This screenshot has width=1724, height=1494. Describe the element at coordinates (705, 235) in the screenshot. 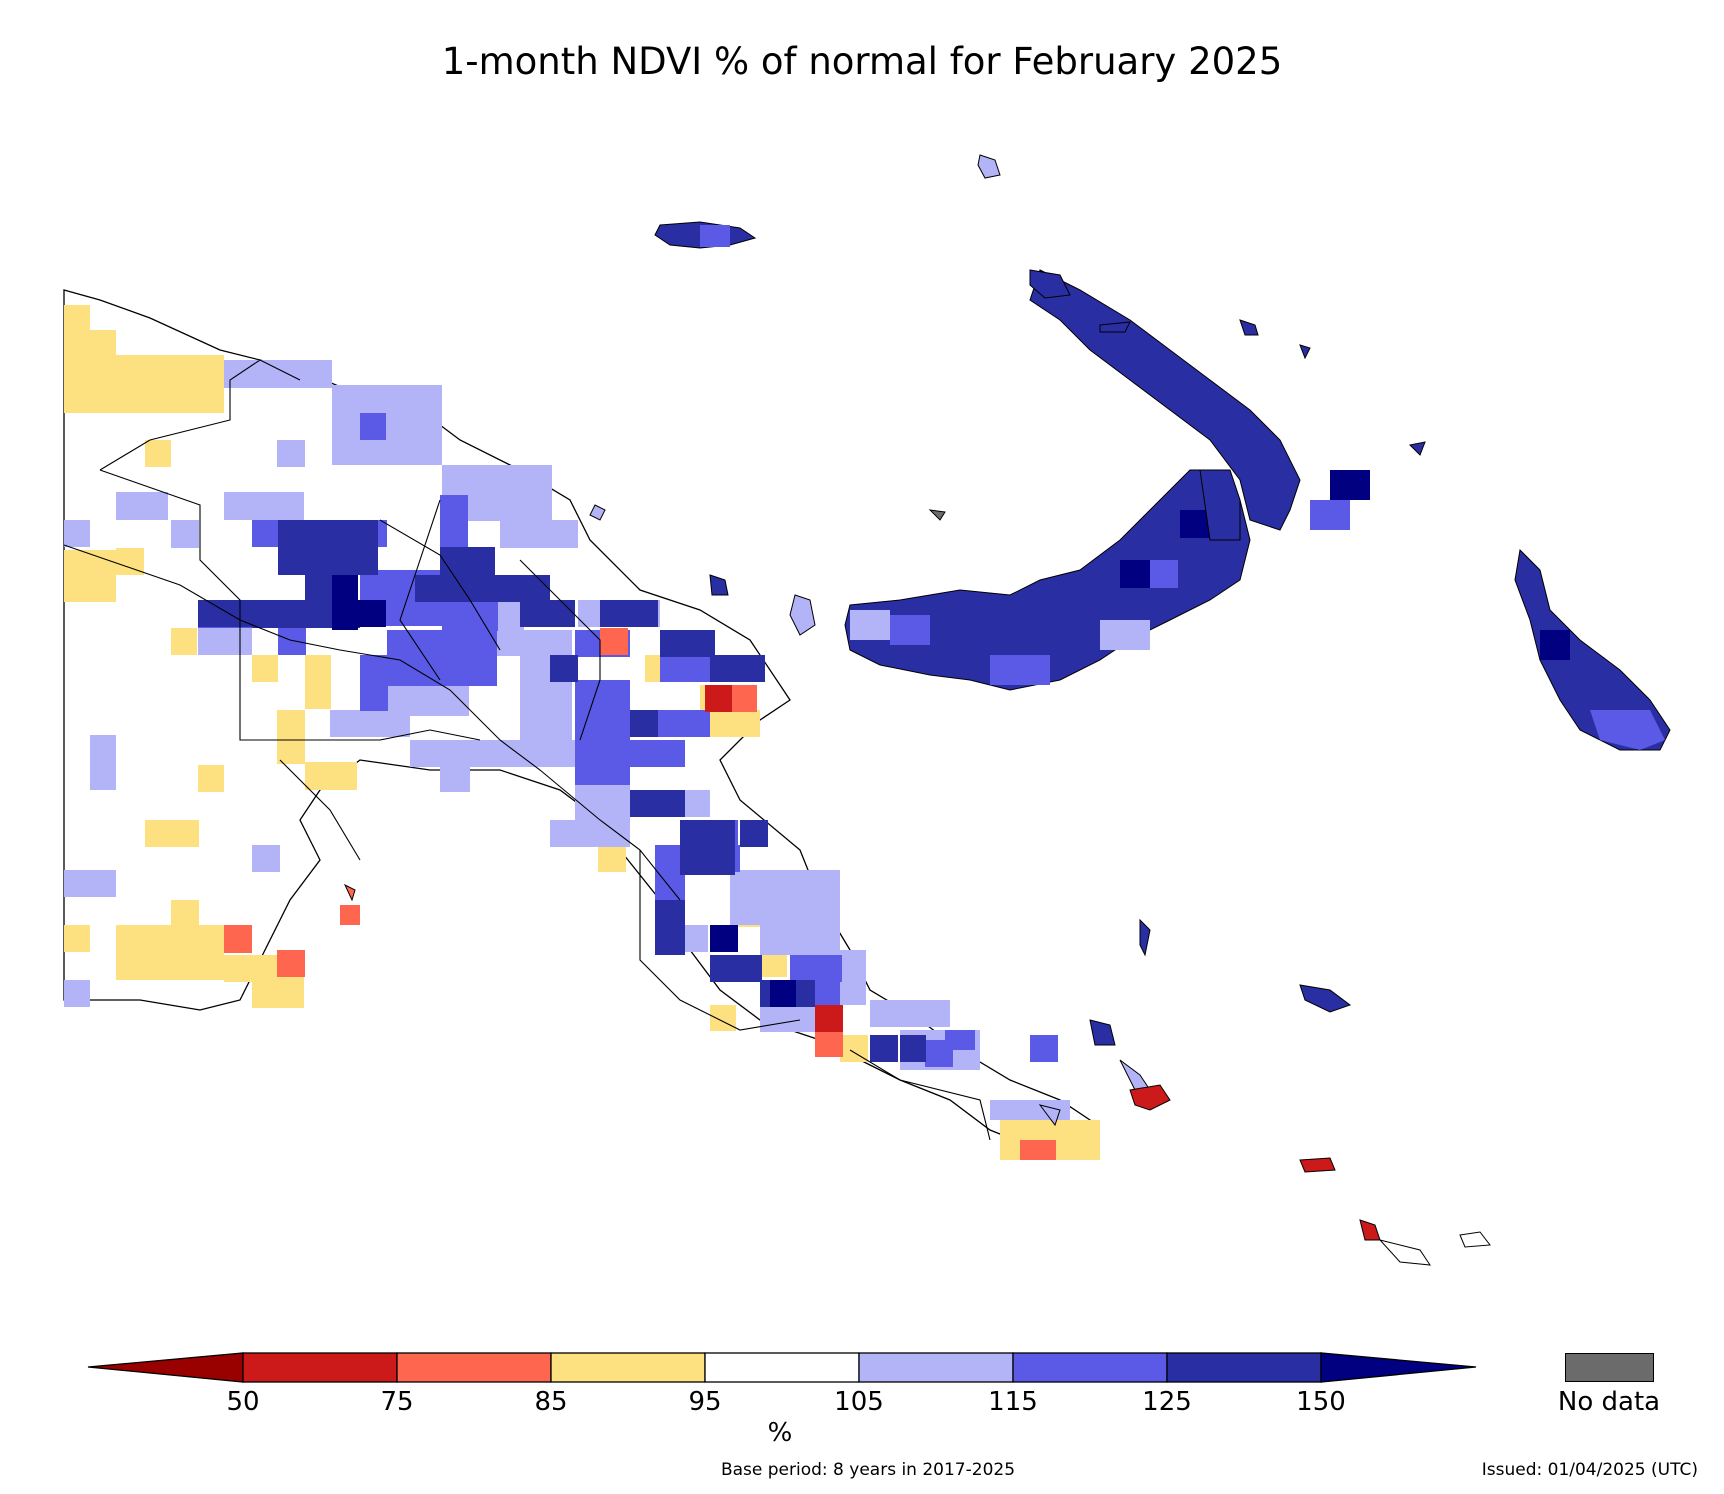

I see `manus-island` at that location.